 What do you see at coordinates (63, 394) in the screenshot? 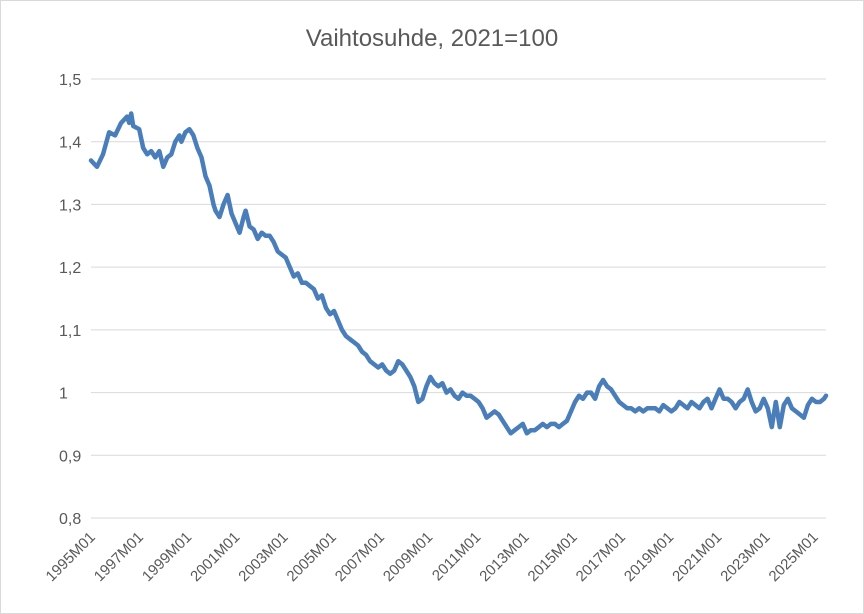
I see `y-tick-label: 1` at bounding box center [63, 394].